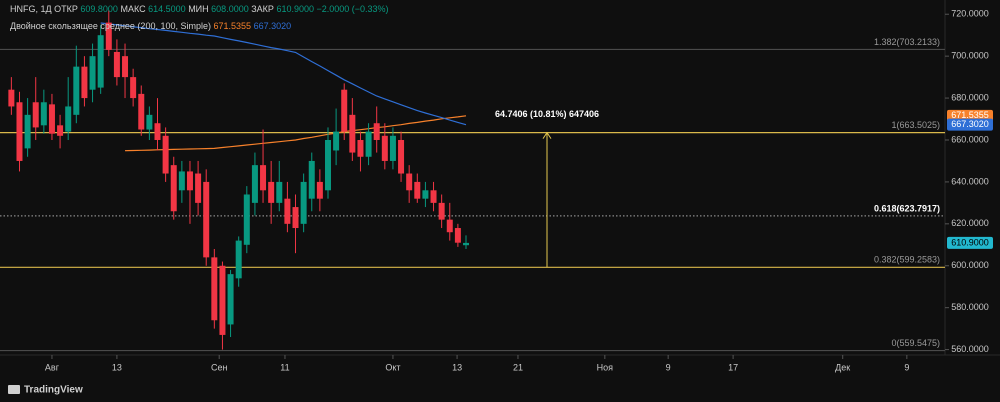 Image resolution: width=1000 pixels, height=402 pixels. I want to click on x-tick-label: Авг, so click(52, 367).